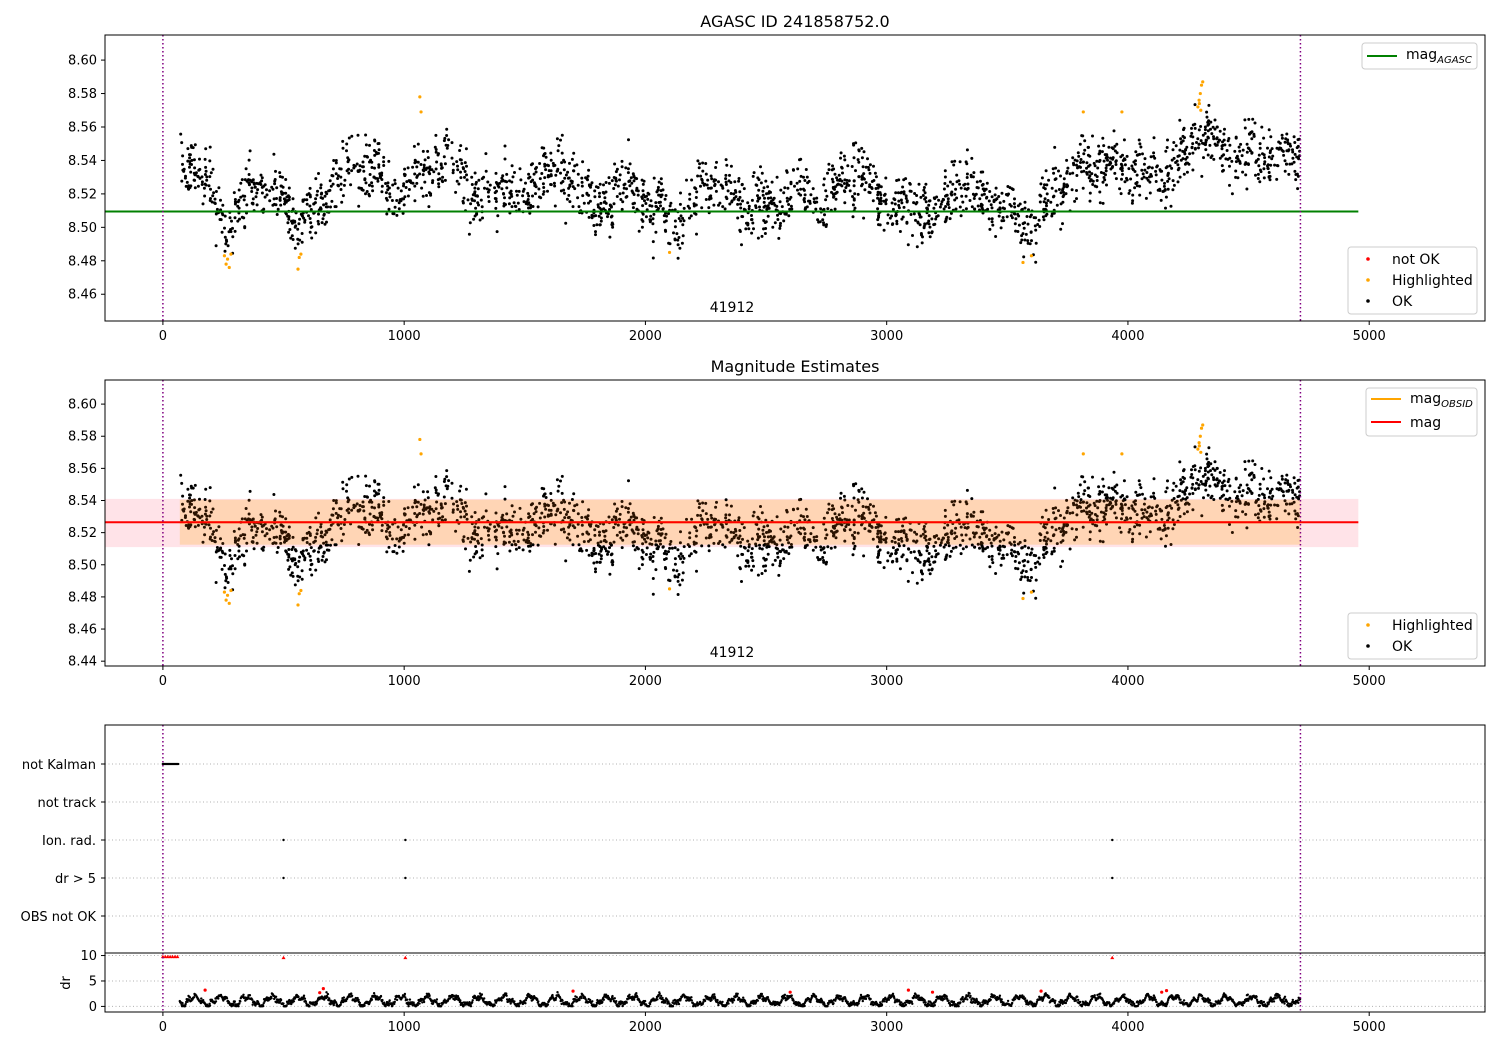 The width and height of the screenshot is (1500, 1050). Describe the element at coordinates (1425, 423) in the screenshot. I see `legend-mag-label: mag` at that location.